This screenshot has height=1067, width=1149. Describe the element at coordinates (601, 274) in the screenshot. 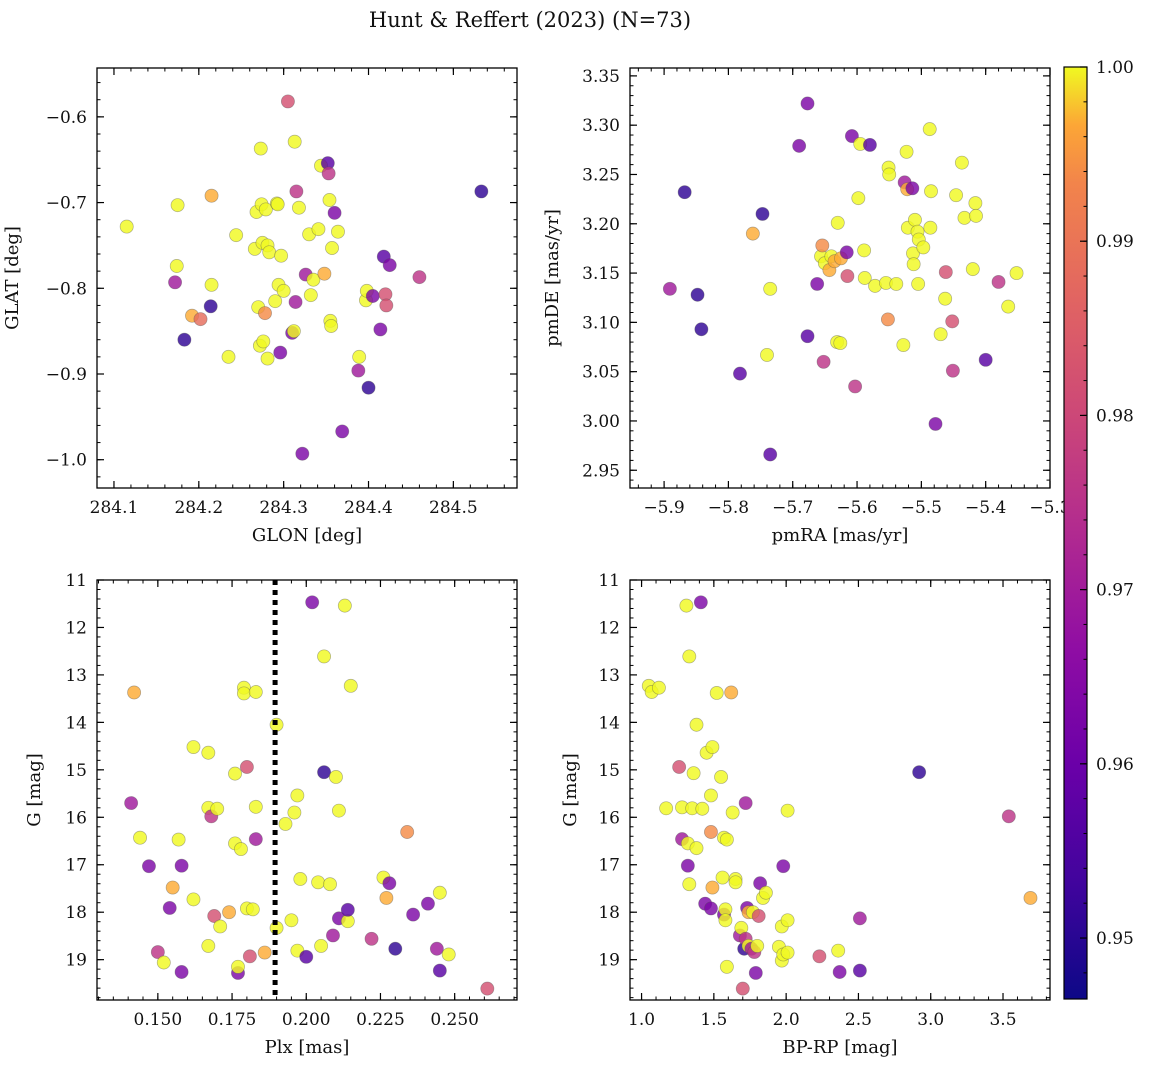

I see `y-tick-label: 3.15` at that location.